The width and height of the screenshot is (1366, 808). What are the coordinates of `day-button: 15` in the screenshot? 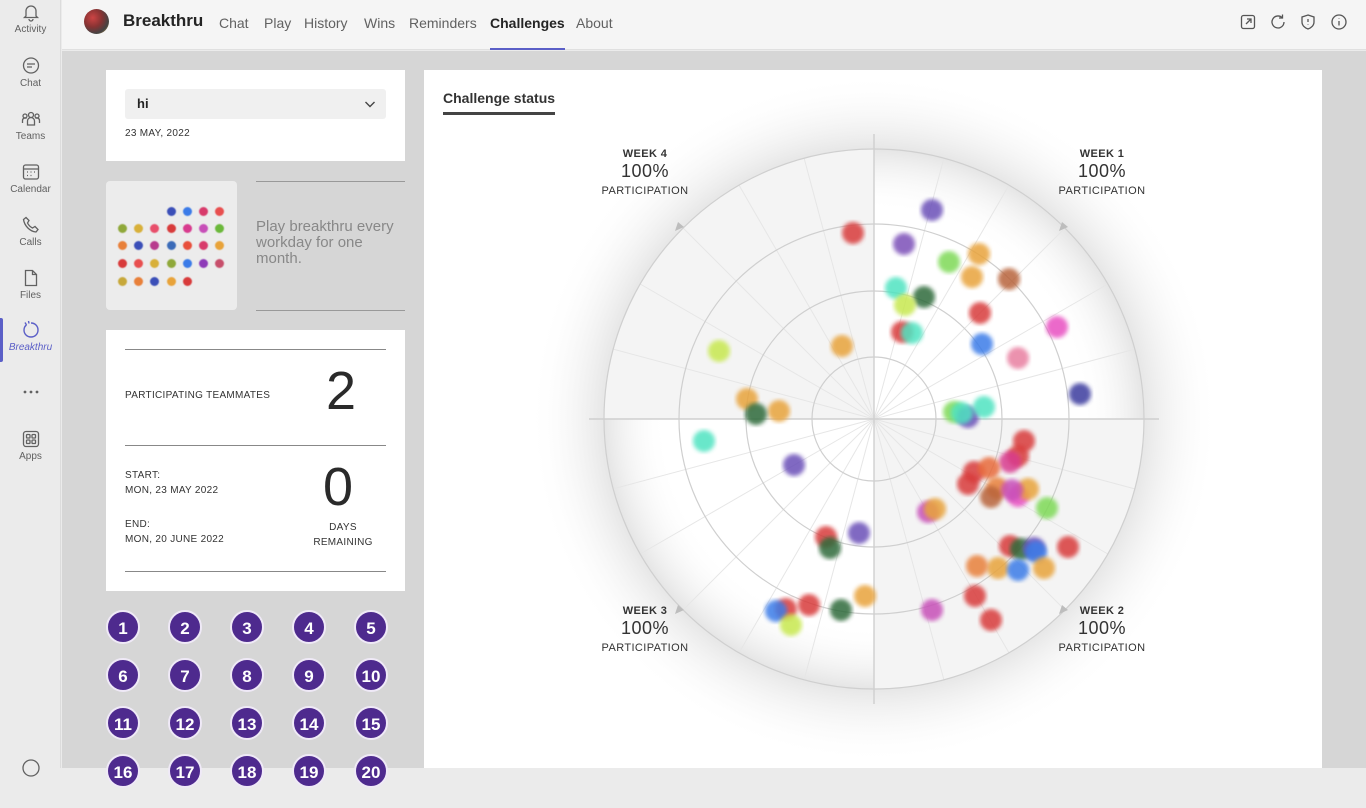 It's located at (371, 723).